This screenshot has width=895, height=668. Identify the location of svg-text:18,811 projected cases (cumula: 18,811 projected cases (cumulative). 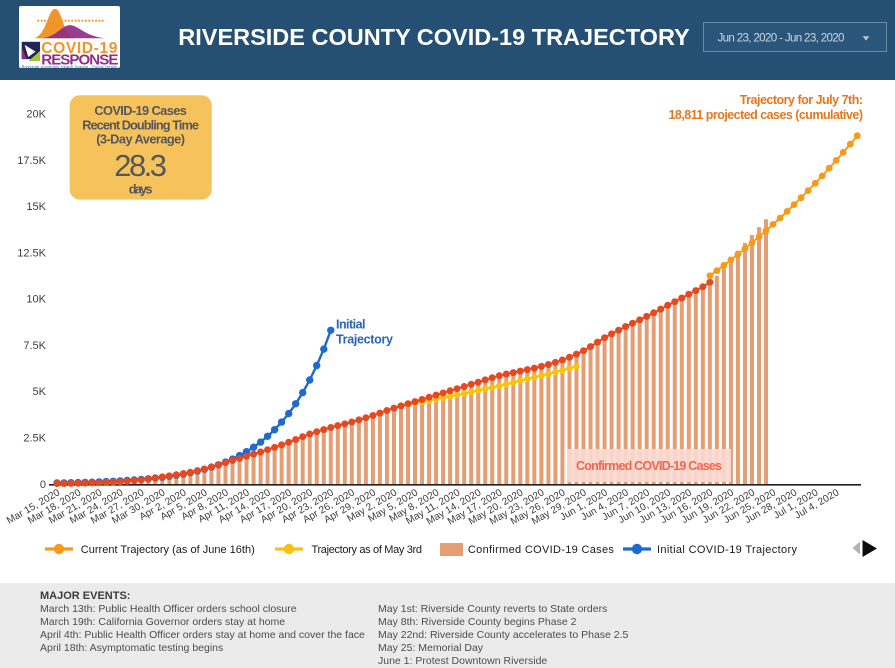
(766, 115).